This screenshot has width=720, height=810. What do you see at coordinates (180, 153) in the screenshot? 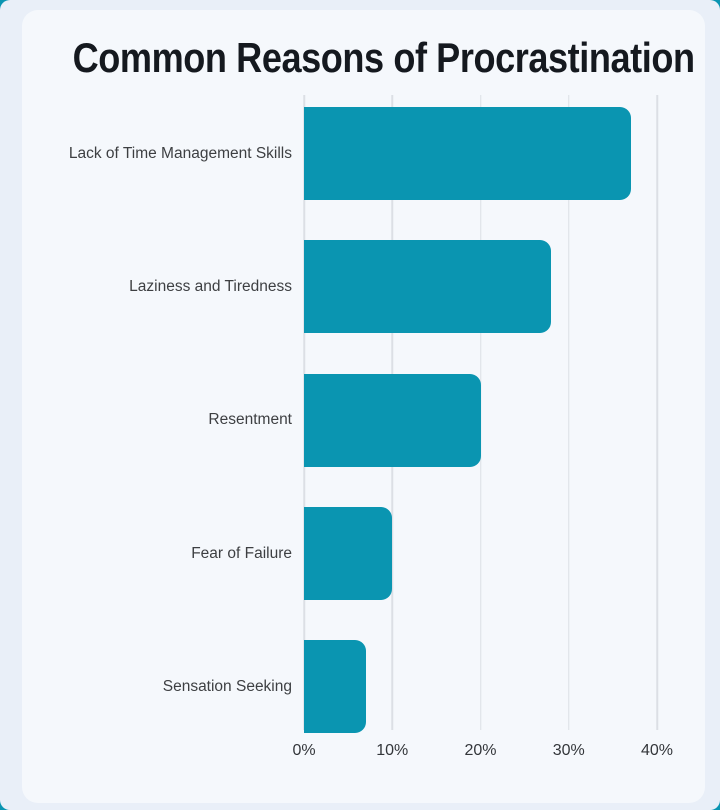
I see `category-label: Lack of Time Management Skills` at bounding box center [180, 153].